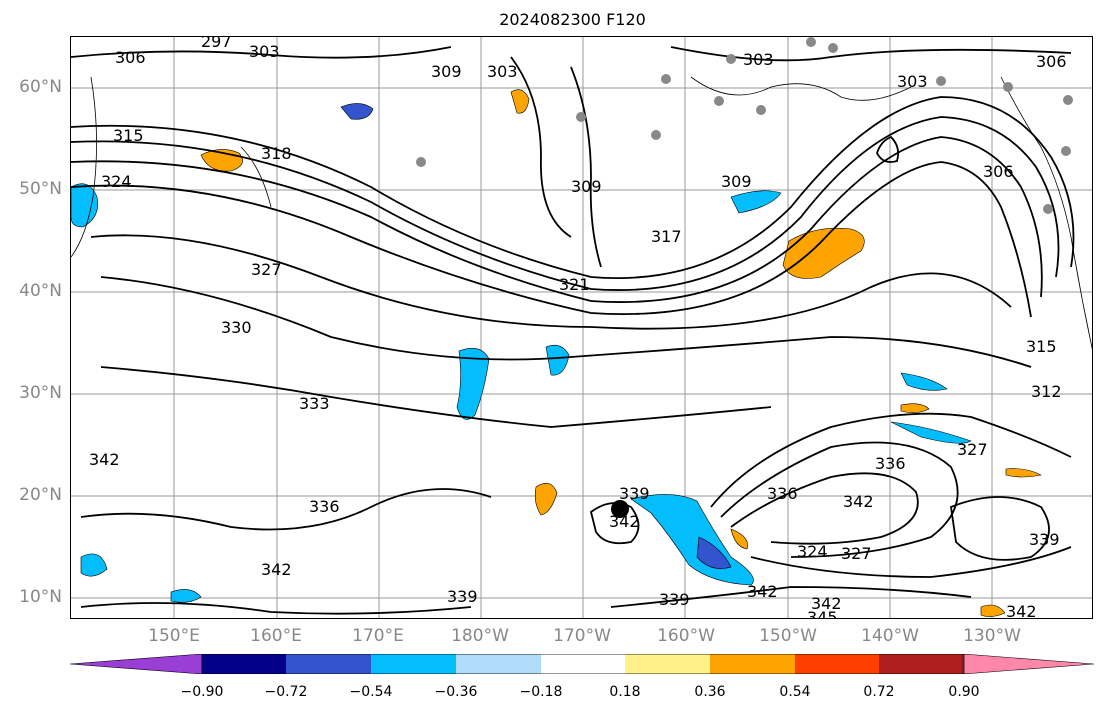  Describe the element at coordinates (822, 613) in the screenshot. I see `contour-label: 345` at that location.